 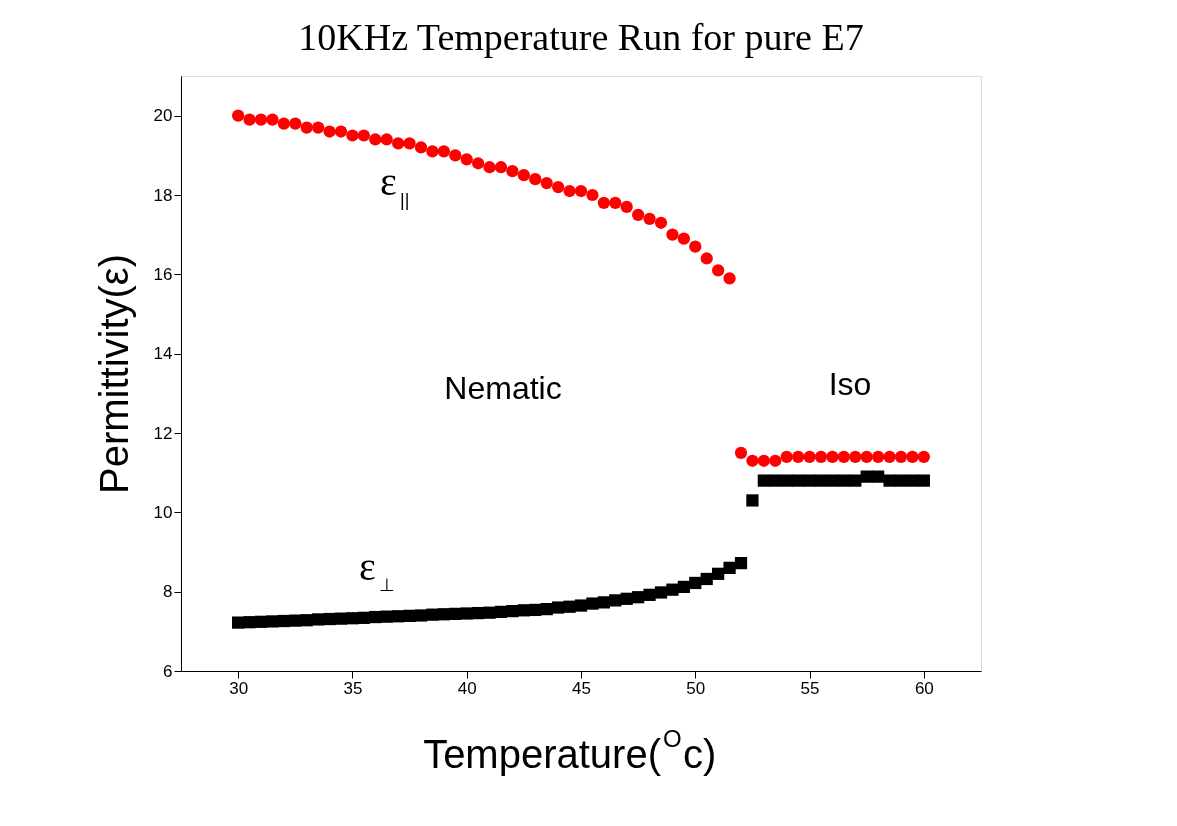 I want to click on annotation: ε||, so click(x=395, y=184).